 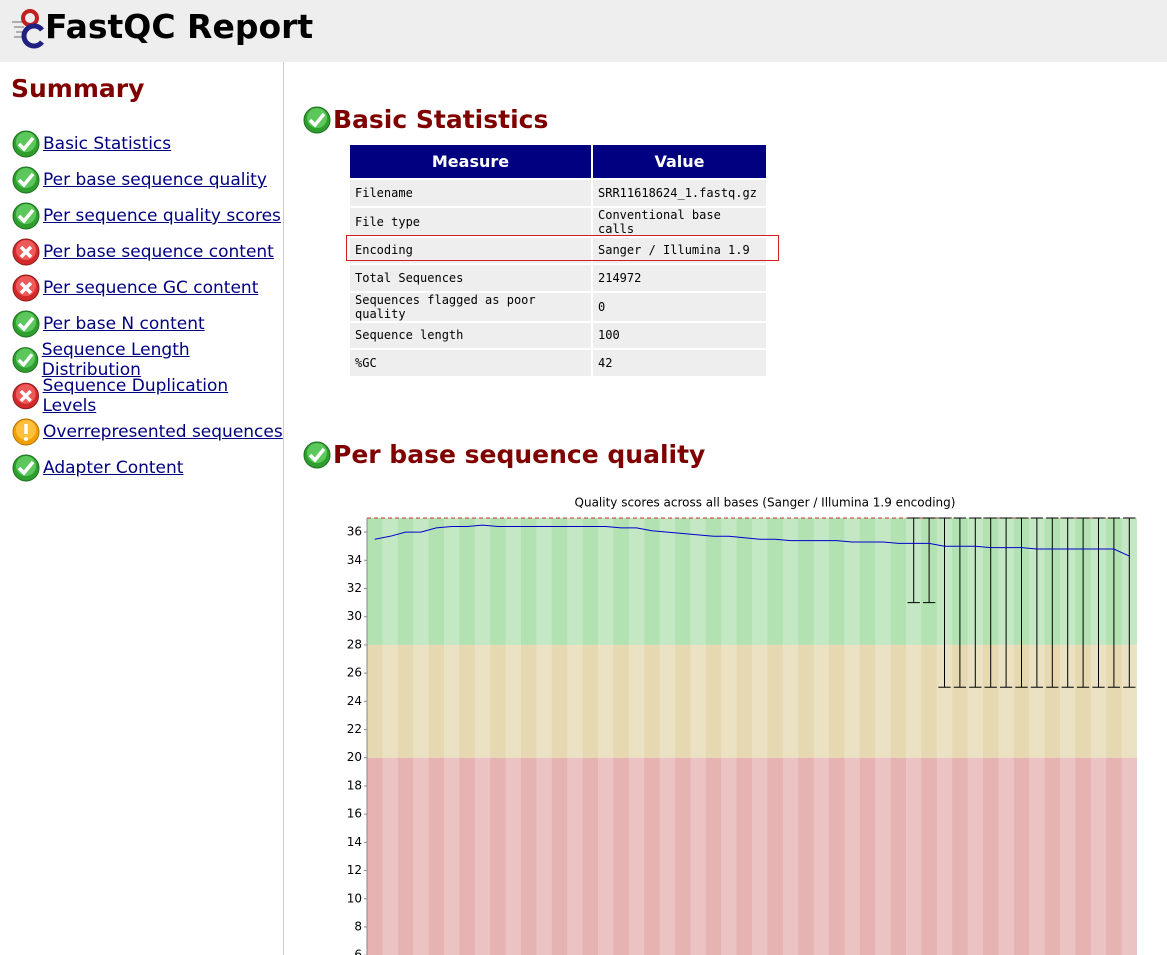 What do you see at coordinates (354, 757) in the screenshot?
I see `y-tick-label: 20` at bounding box center [354, 757].